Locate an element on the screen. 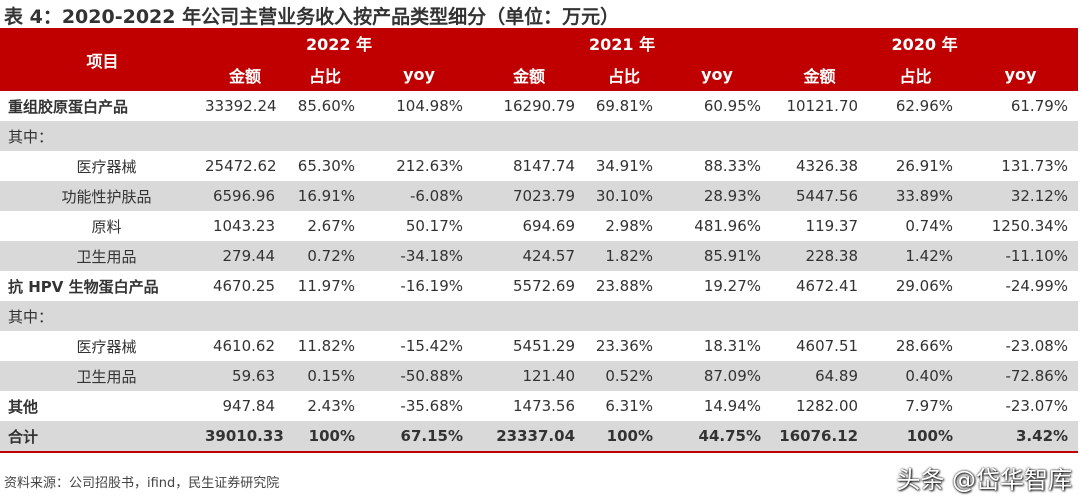 The height and width of the screenshot is (502, 1080). cell: 1473.56 is located at coordinates (544, 406).